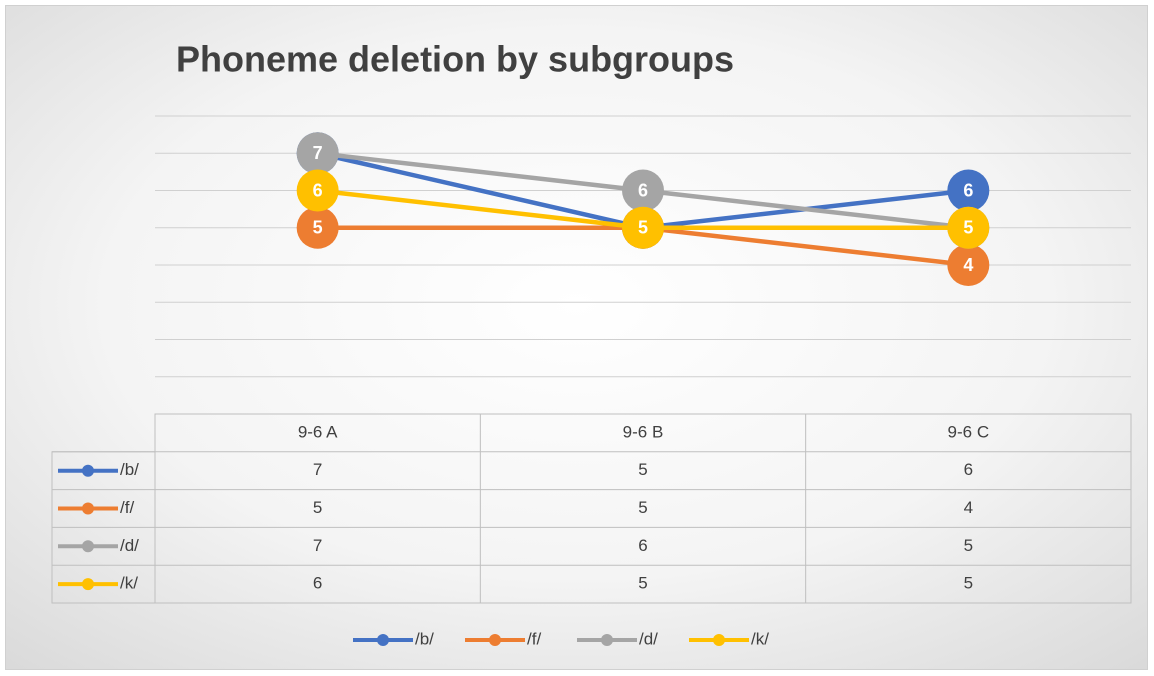 The image size is (1154, 676). Describe the element at coordinates (129, 469) in the screenshot. I see `table-row-header: /b/` at that location.